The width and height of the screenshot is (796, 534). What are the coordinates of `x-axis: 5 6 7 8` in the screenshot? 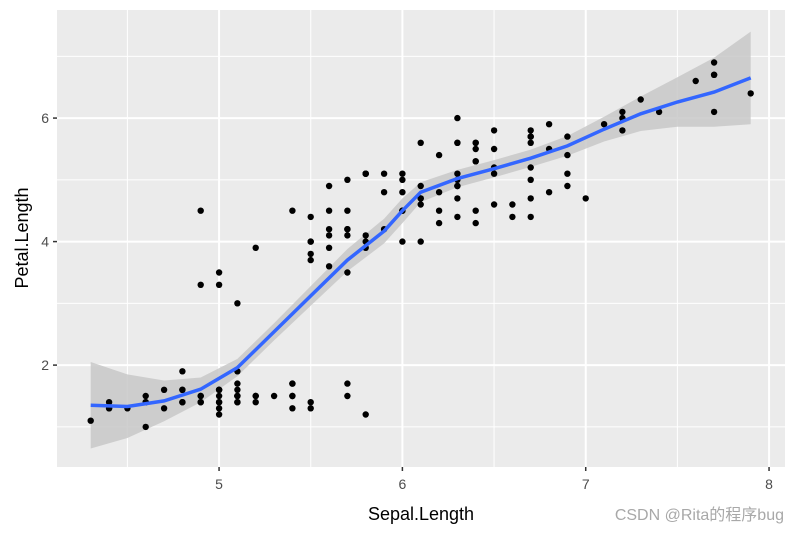 It's located at (494, 479).